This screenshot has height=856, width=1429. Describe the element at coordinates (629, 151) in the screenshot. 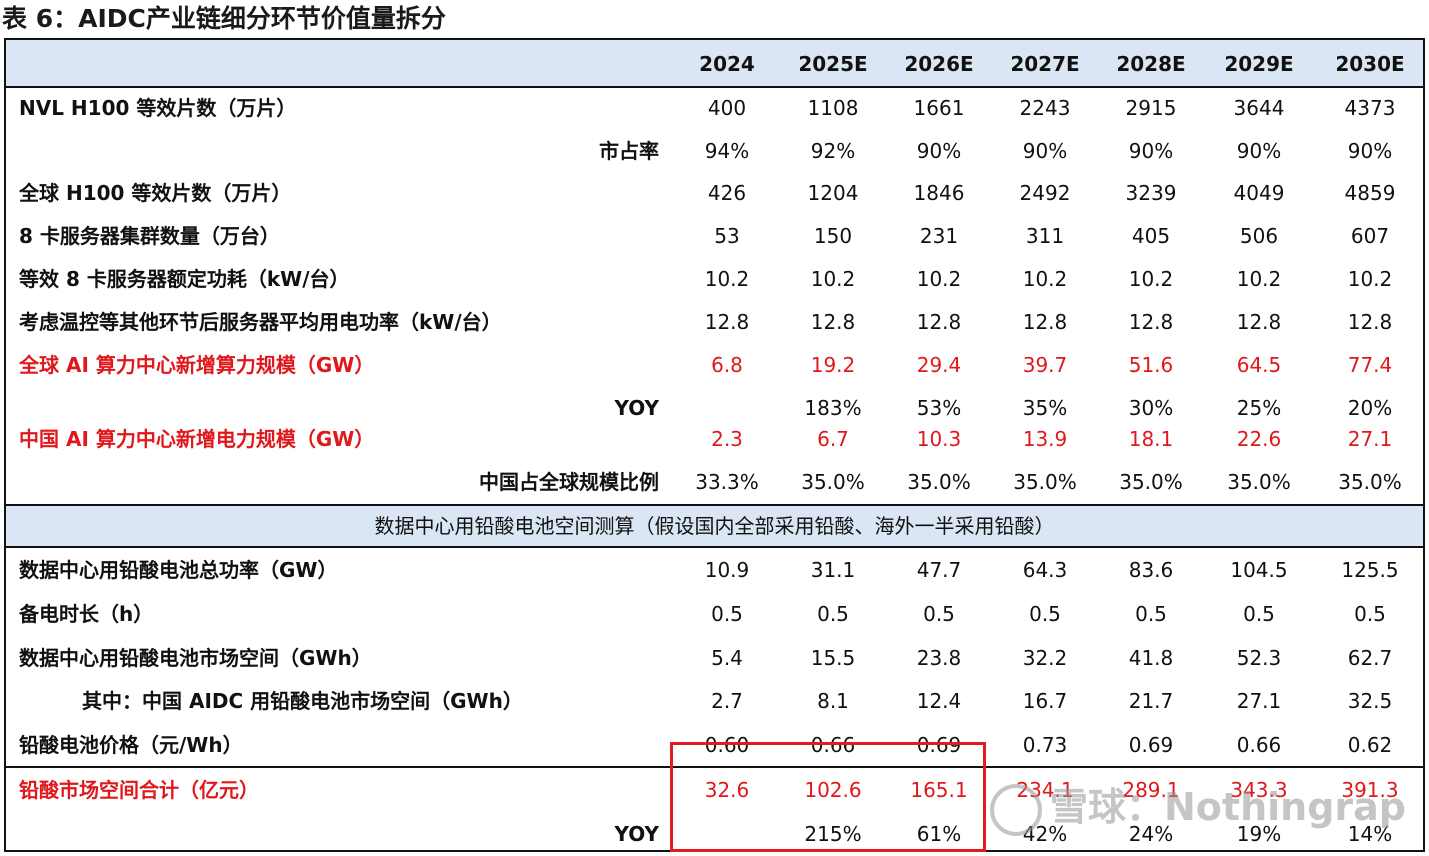

I see `row-label: 市占率` at that location.